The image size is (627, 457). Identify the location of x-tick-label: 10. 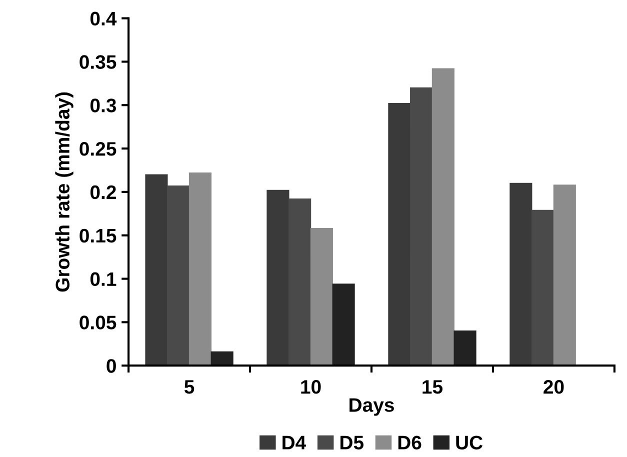
(311, 387).